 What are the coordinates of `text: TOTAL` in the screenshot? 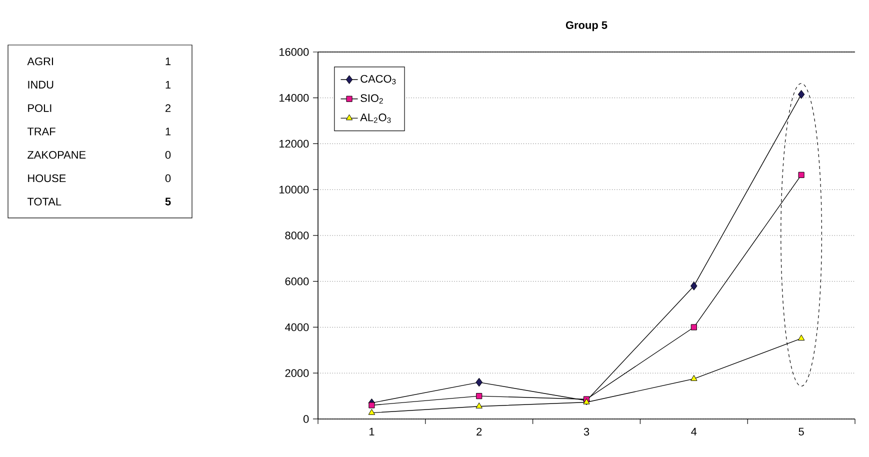 It's located at (44, 202).